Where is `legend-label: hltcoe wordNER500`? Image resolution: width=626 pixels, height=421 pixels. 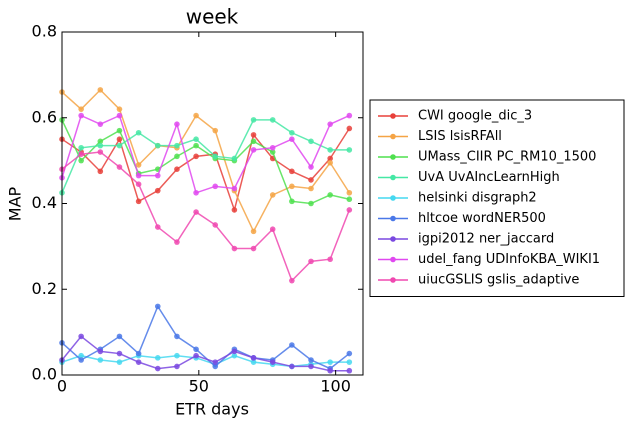
legend-label: hltcoe wordNER500 is located at coordinates (482, 218).